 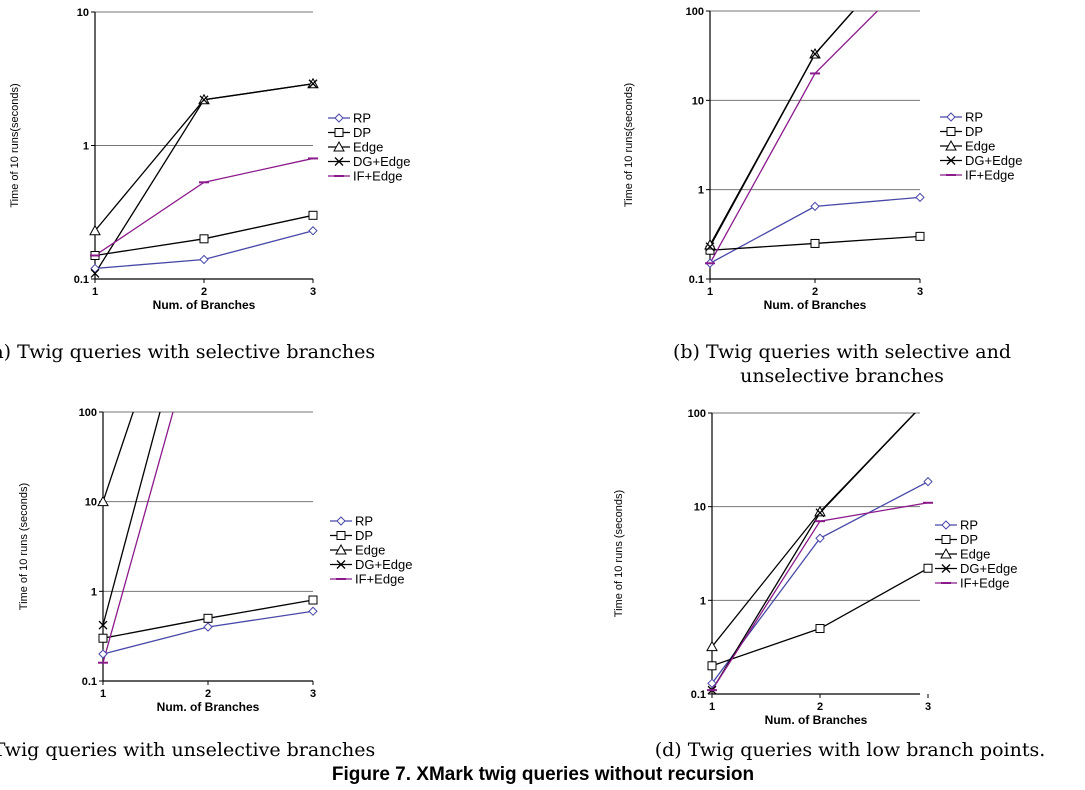 What do you see at coordinates (842, 352) in the screenshot?
I see `caption: (b) Twig queries with selective and` at bounding box center [842, 352].